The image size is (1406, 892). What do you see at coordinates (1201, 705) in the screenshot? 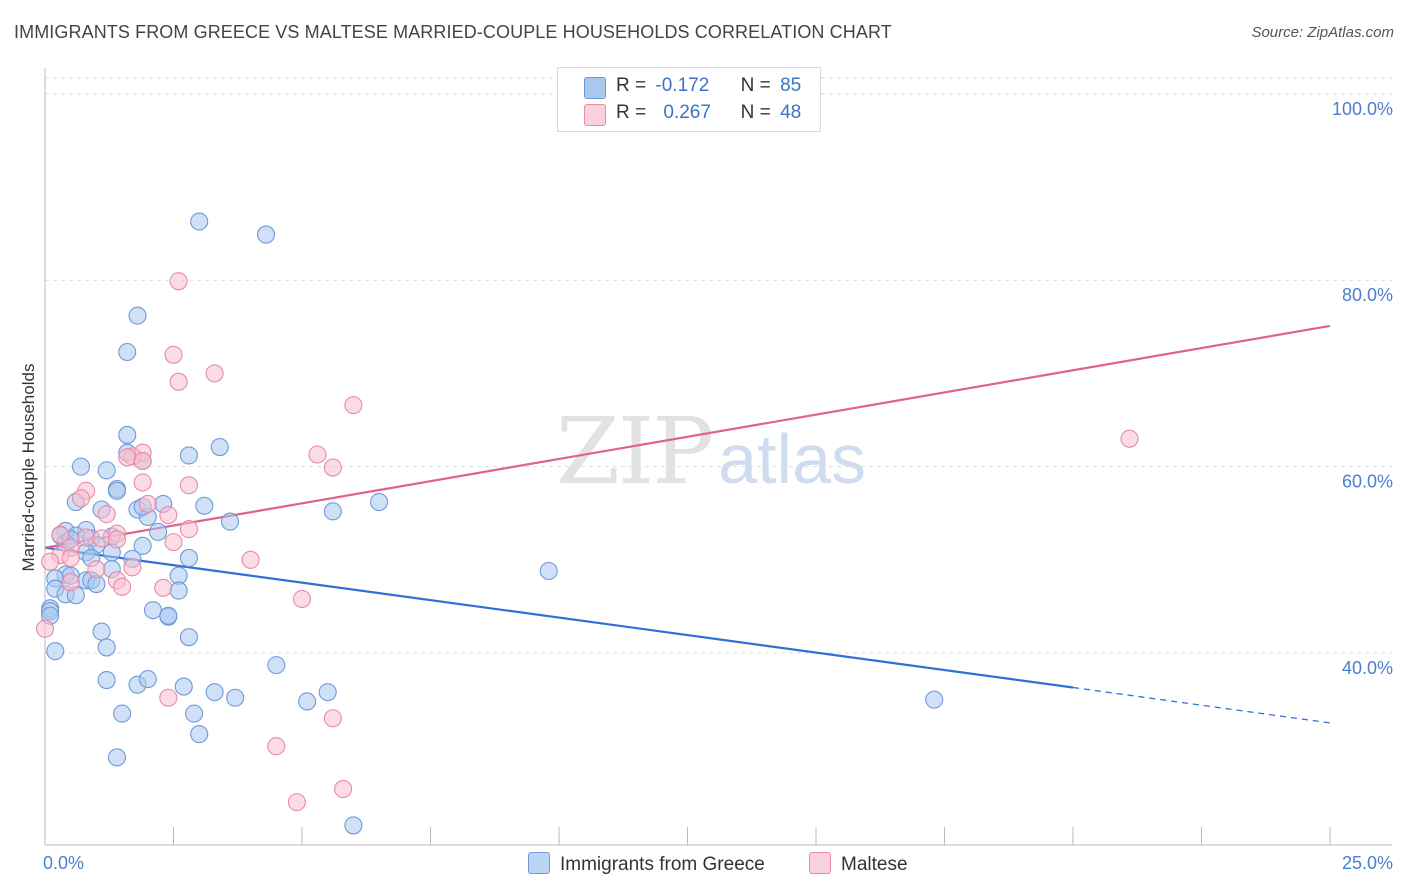
I see `greece-trend-extension` at bounding box center [1201, 705].